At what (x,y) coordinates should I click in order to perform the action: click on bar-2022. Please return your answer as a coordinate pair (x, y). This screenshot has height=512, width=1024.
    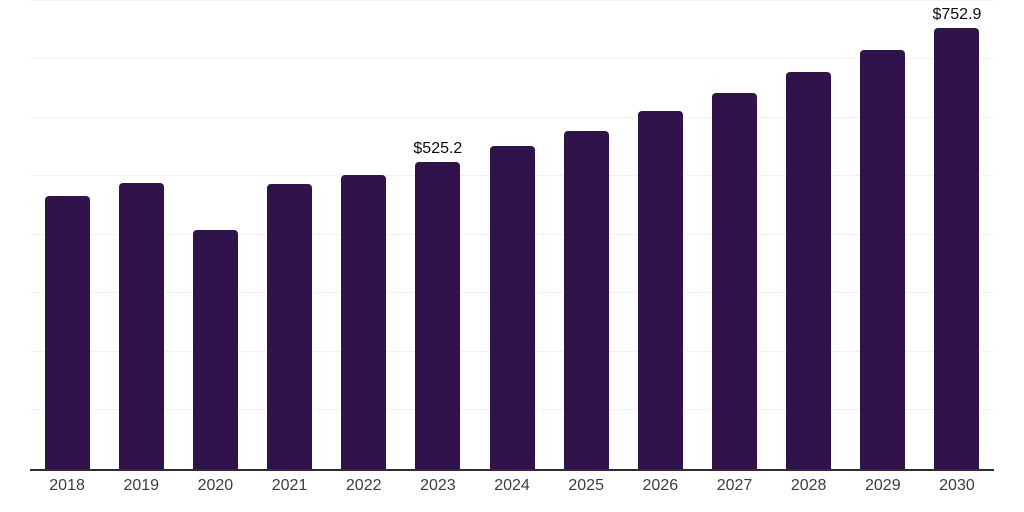
    Looking at the image, I should click on (364, 322).